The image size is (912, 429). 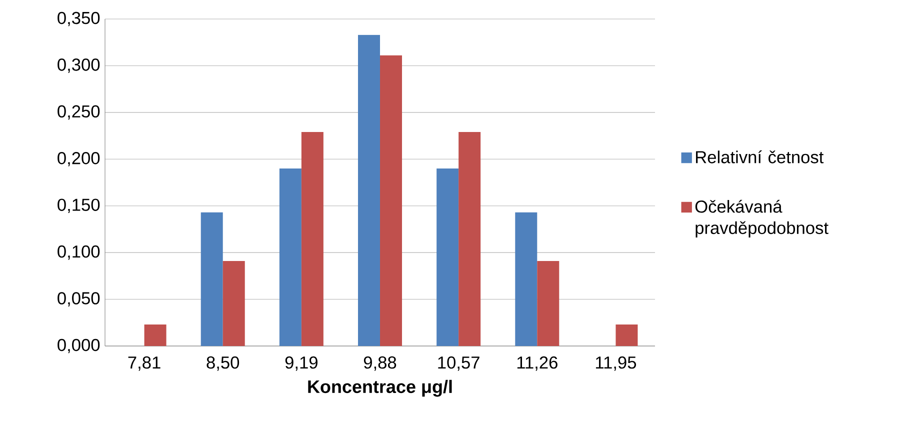 What do you see at coordinates (459, 363) in the screenshot?
I see `x-tick-label: 10,57` at bounding box center [459, 363].